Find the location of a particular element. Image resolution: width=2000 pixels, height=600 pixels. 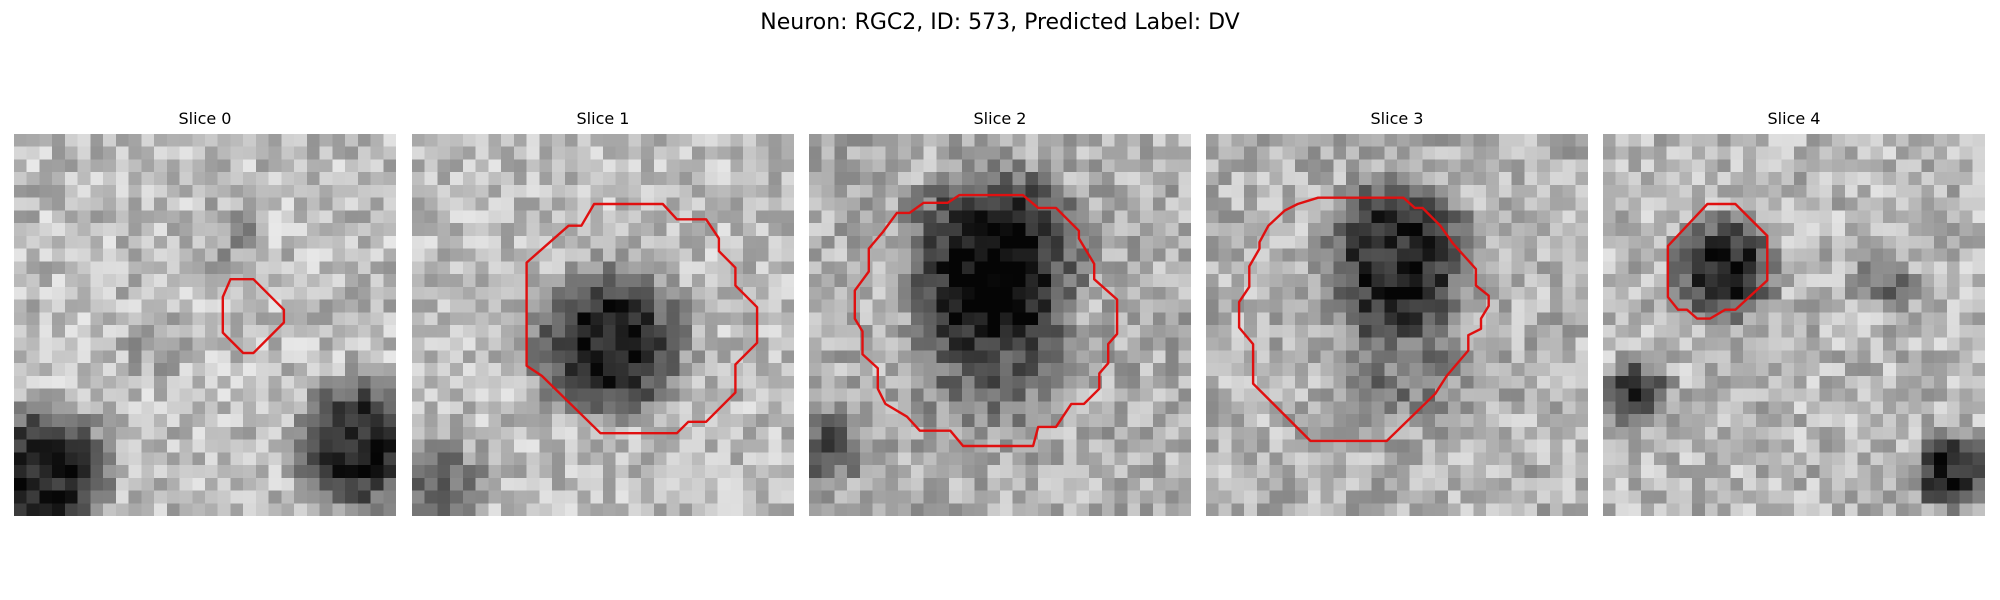

slice-panel-1: Slice 1 is located at coordinates (603, 312).